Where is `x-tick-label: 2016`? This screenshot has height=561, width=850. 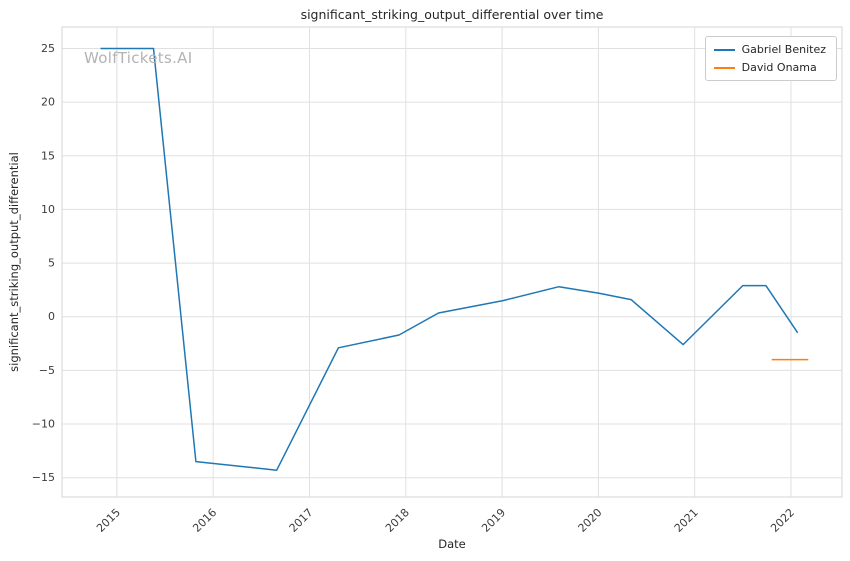 x-tick-label: 2016 is located at coordinates (204, 520).